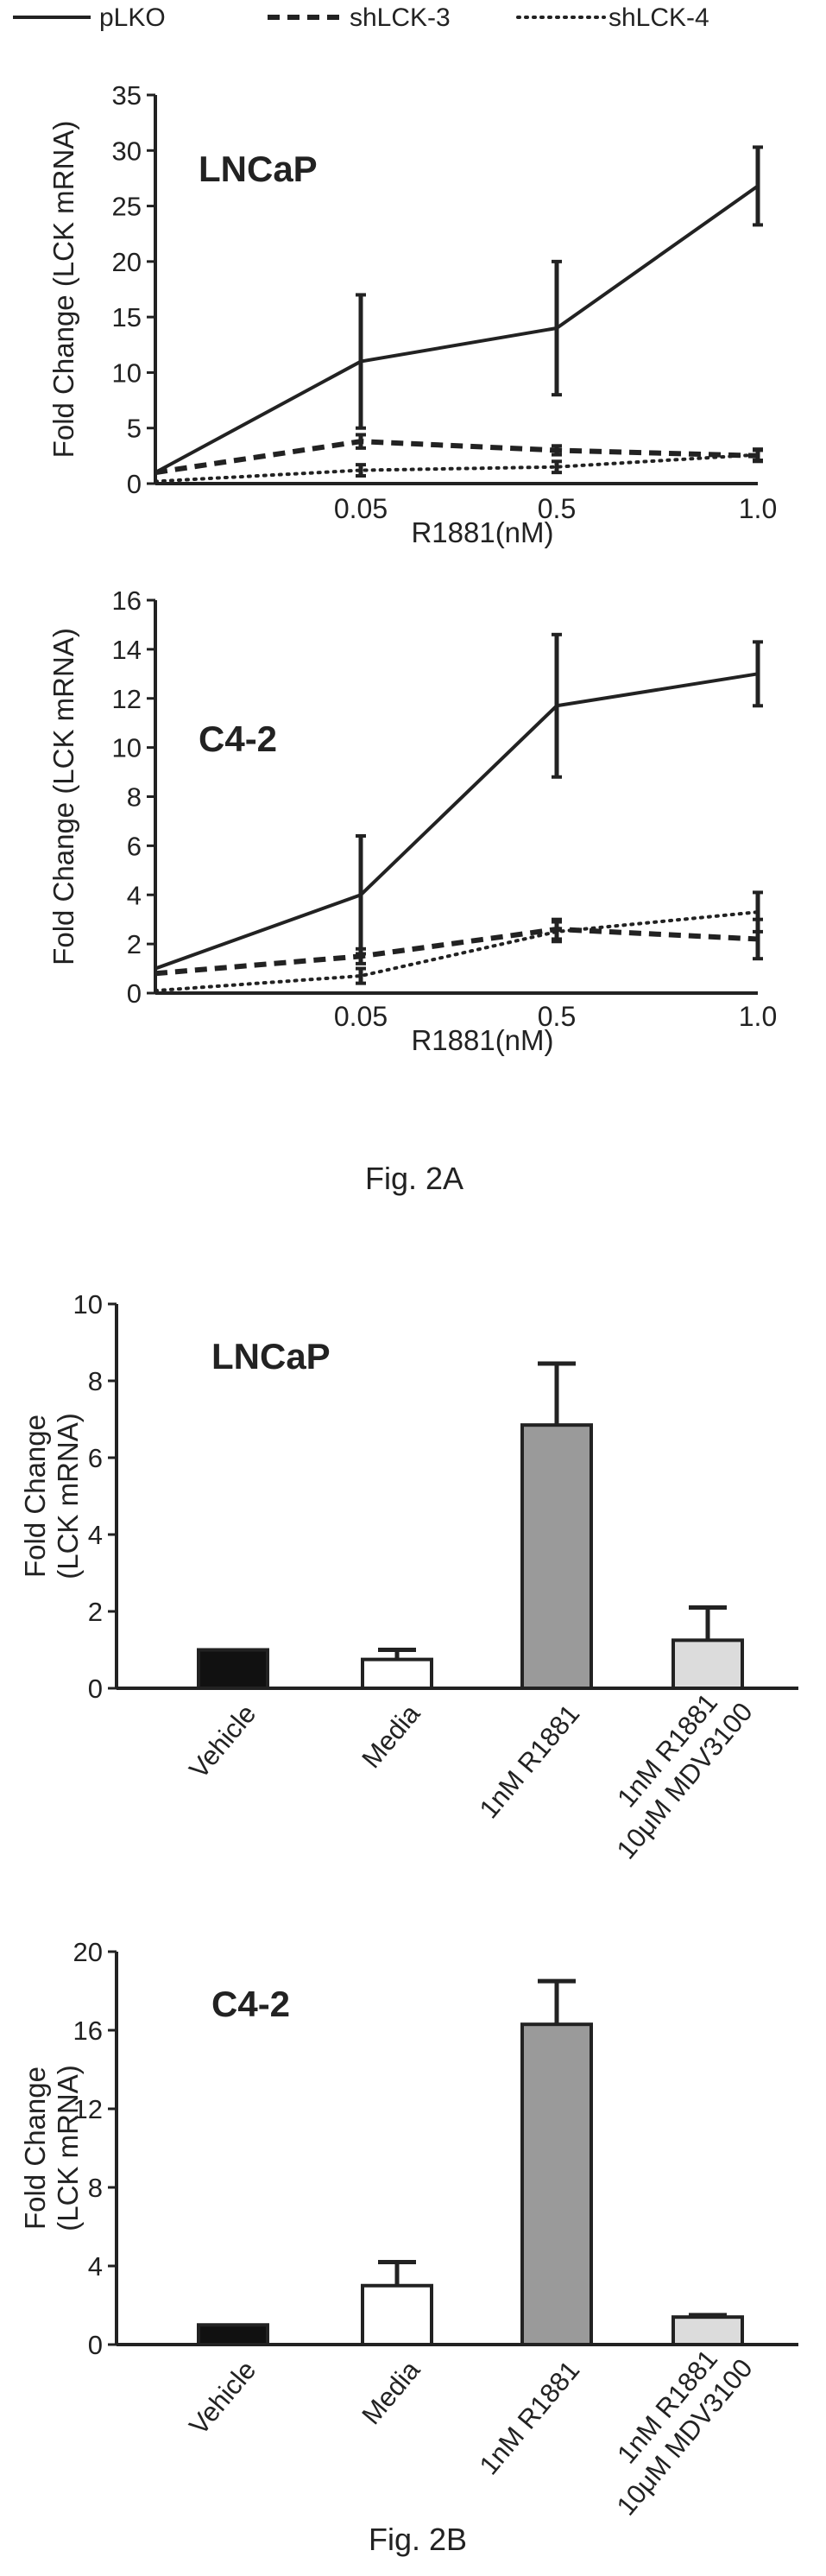 The height and width of the screenshot is (2576, 826). I want to click on y-tick-label: 35, so click(127, 95).